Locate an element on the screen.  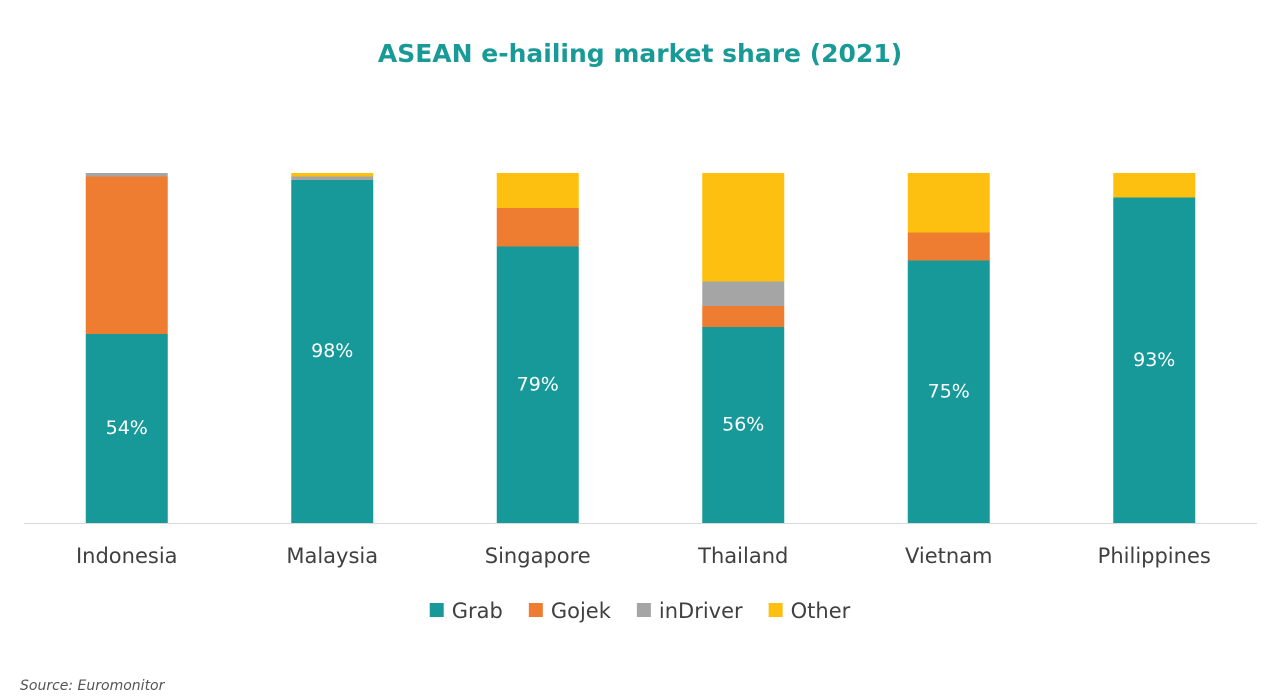
data-label: 56% is located at coordinates (743, 425).